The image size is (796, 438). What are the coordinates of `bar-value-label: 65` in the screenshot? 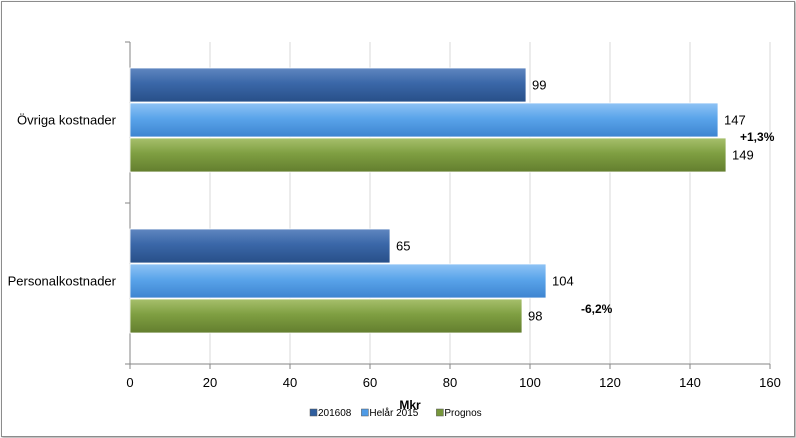 It's located at (403, 246).